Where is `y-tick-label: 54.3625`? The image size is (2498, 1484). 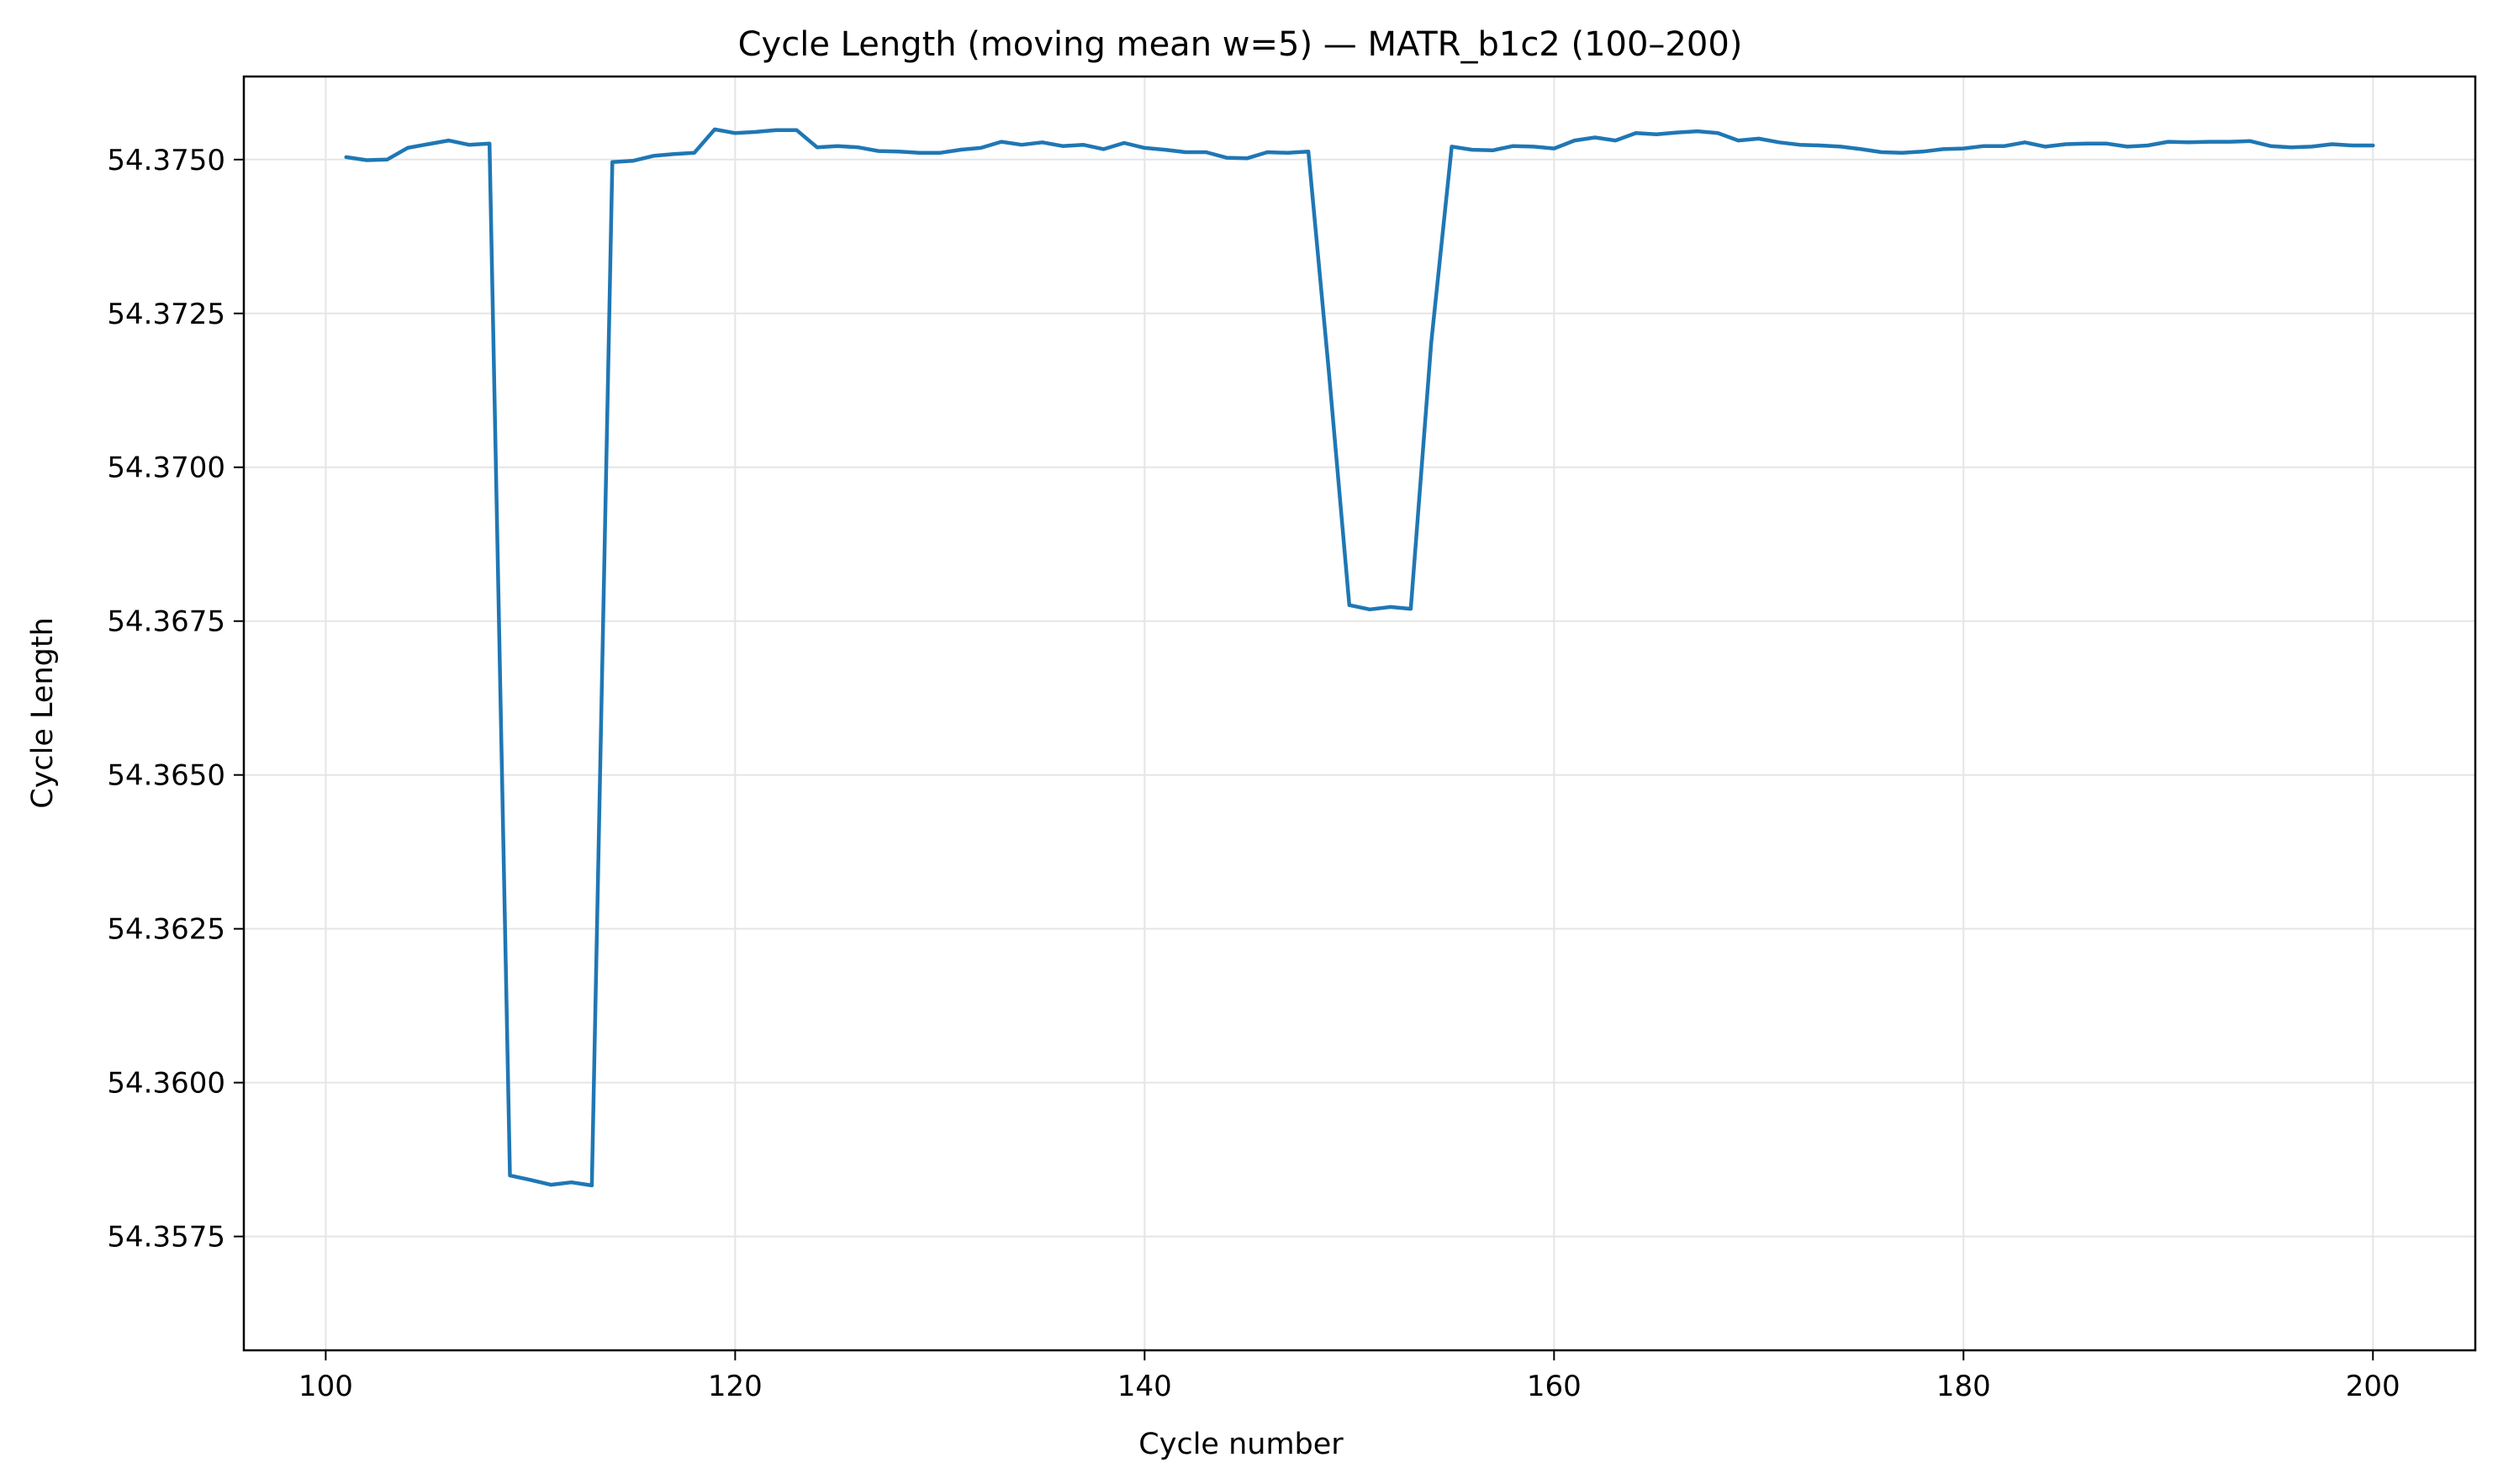 y-tick-label: 54.3625 is located at coordinates (166, 930).